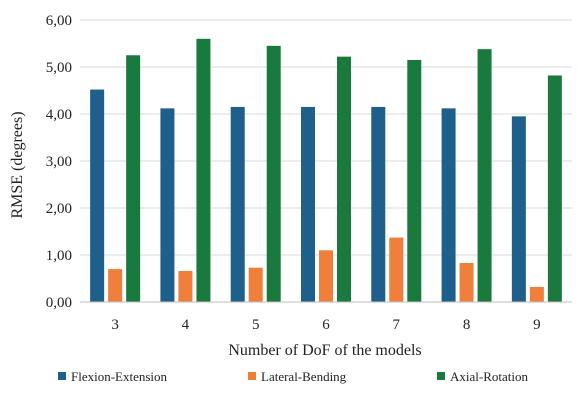 This screenshot has width=587, height=395. What do you see at coordinates (17, 164) in the screenshot?
I see `y-axis-title: RMSE (degrees)` at bounding box center [17, 164].